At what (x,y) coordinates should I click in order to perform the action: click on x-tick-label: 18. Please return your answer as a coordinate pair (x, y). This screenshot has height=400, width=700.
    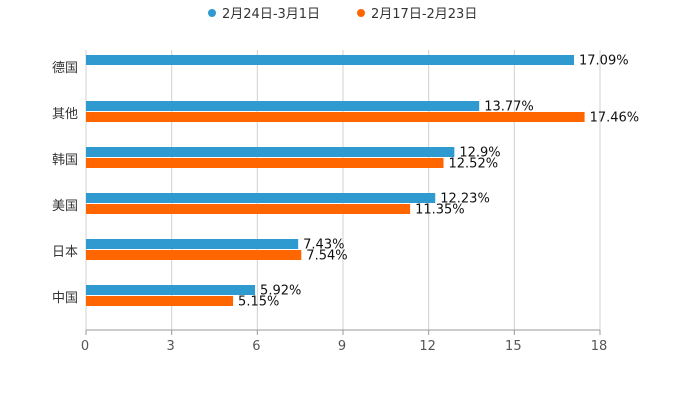
    Looking at the image, I should click on (599, 346).